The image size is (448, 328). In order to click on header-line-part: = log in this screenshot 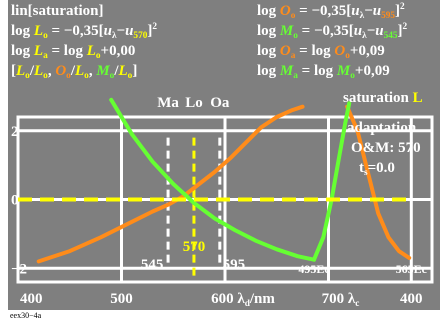, I will do `click(67, 51)`.